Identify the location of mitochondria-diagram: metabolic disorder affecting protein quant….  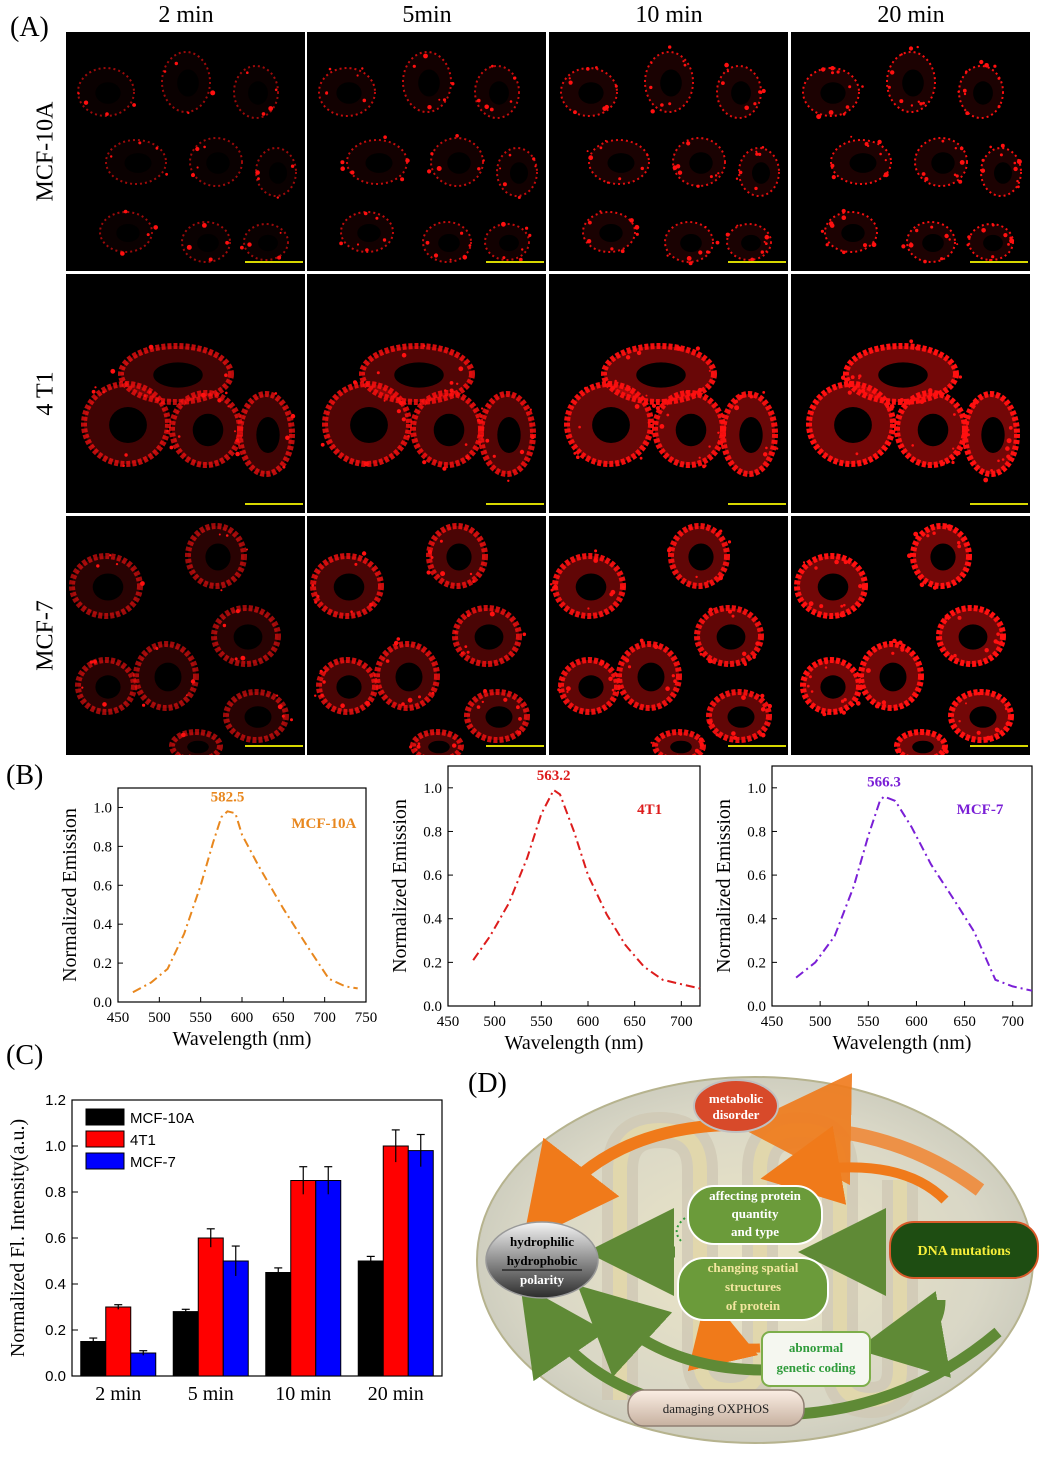
(757, 1258).